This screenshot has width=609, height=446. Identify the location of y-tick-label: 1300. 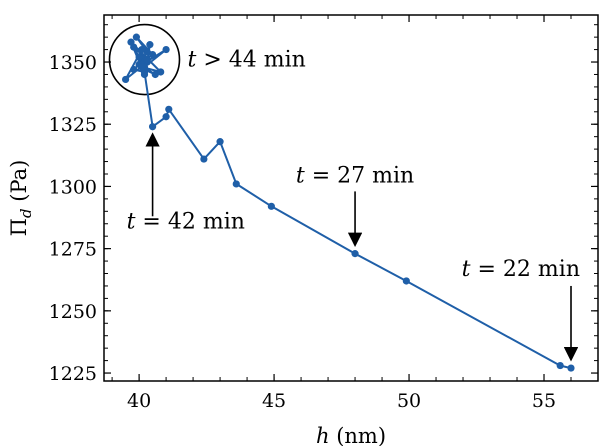
(73, 187).